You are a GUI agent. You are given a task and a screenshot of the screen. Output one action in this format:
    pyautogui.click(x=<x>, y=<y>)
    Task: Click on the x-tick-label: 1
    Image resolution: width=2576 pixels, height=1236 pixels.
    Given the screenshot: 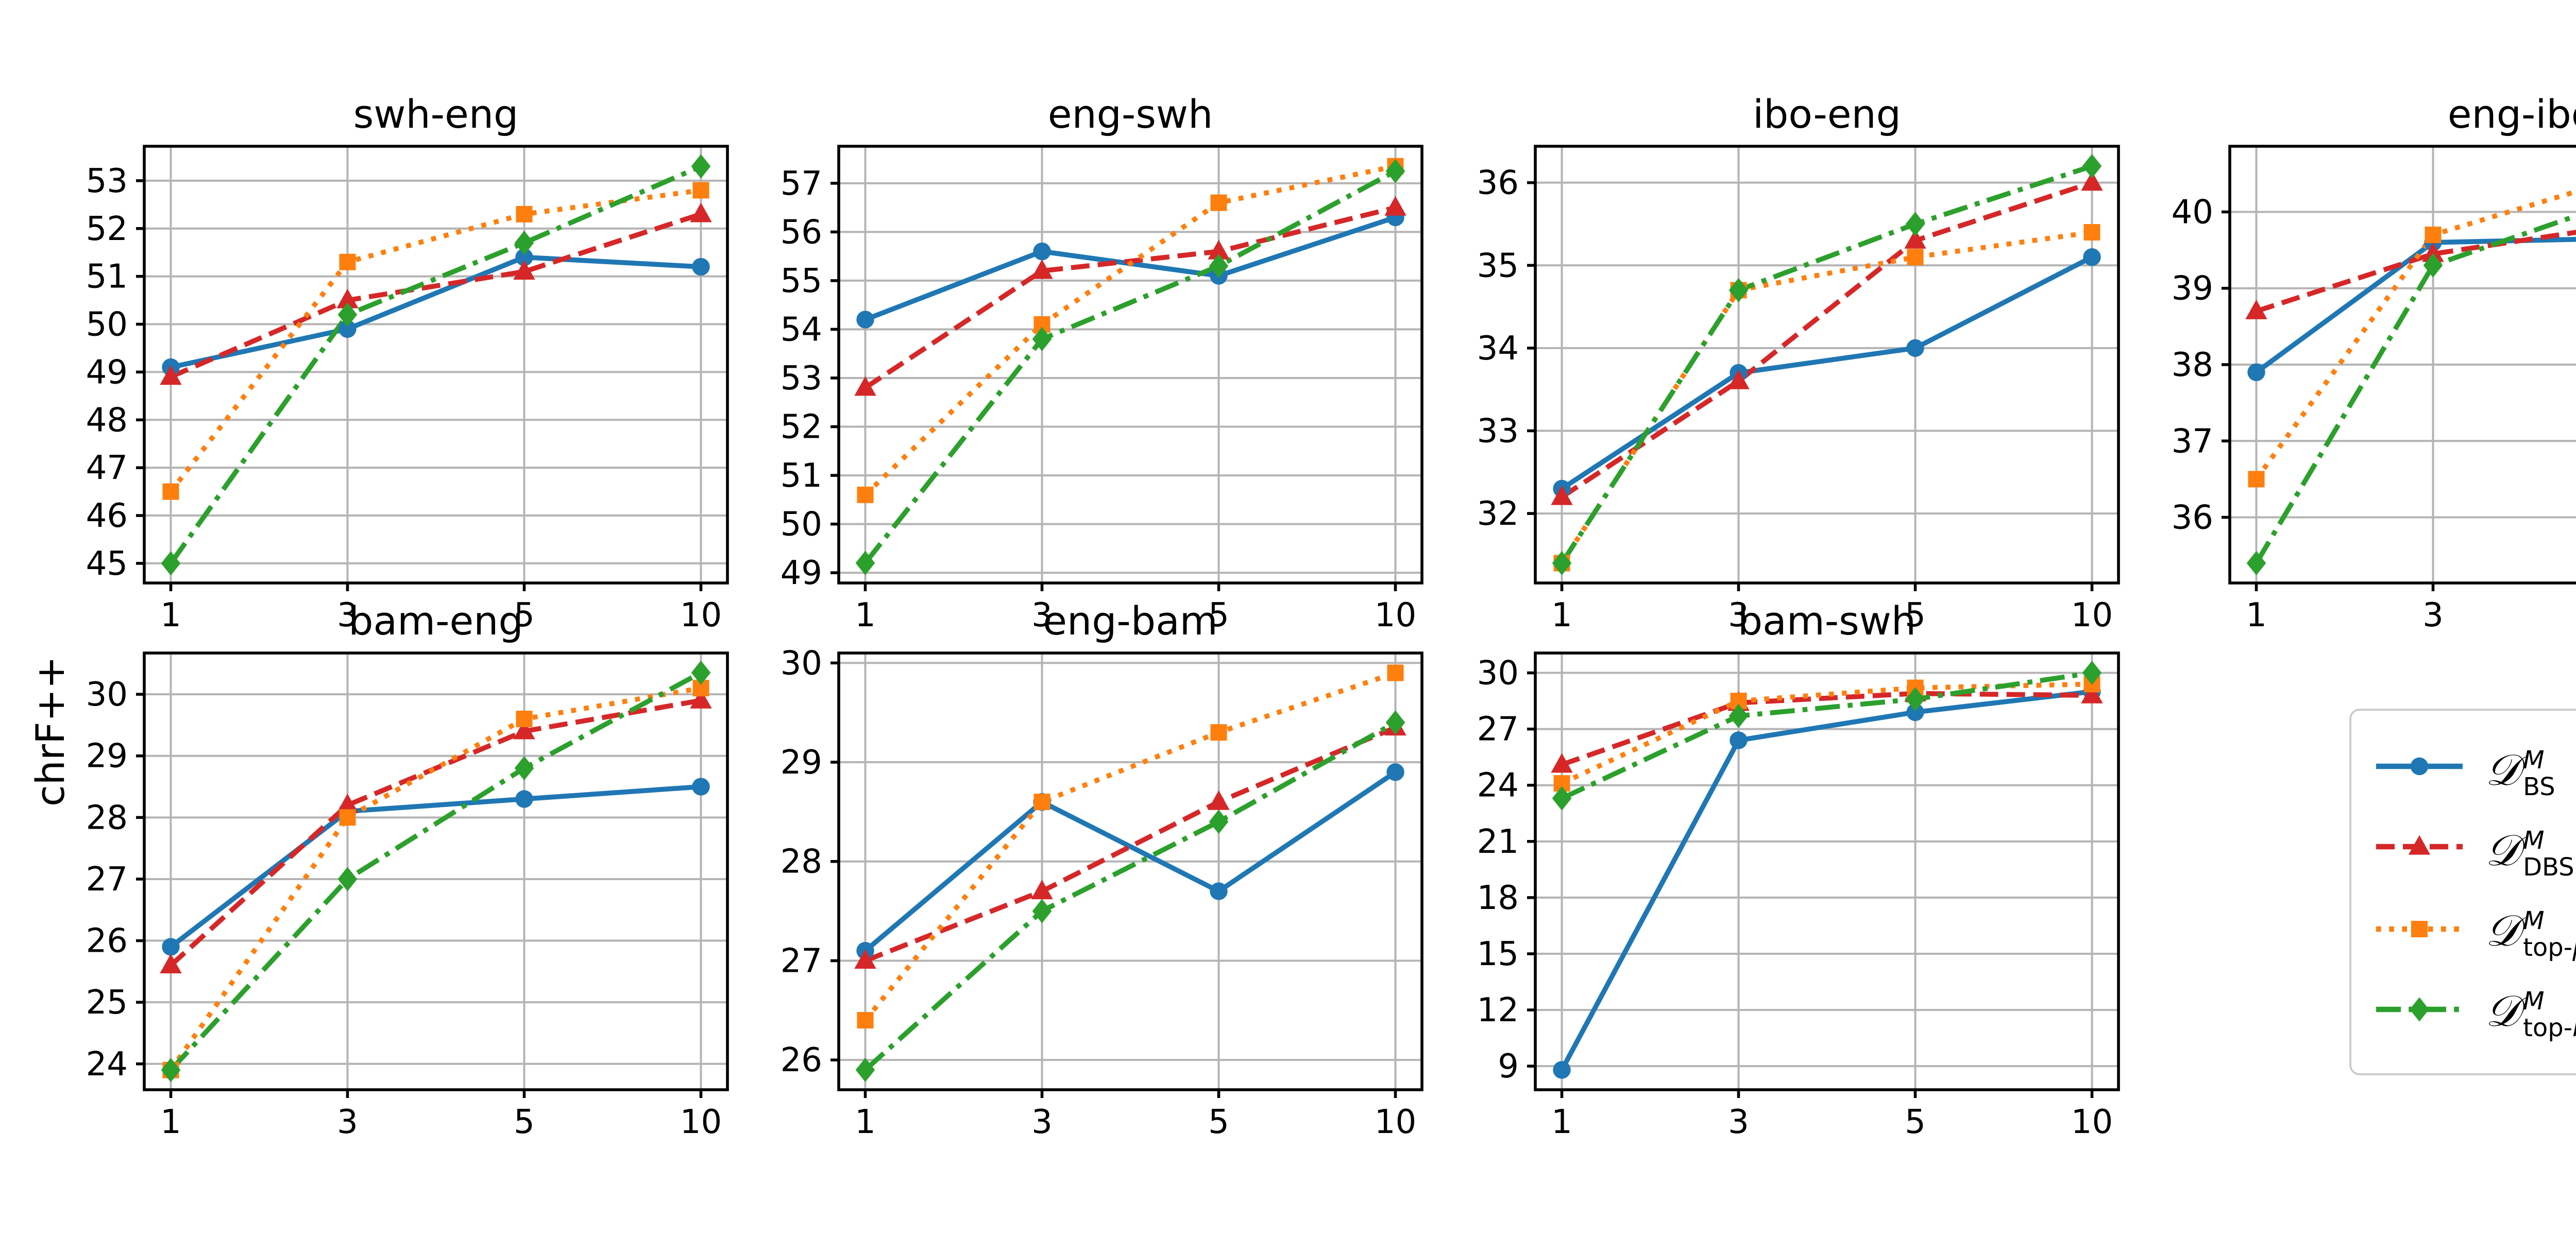 What is the action you would take?
    pyautogui.click(x=865, y=615)
    